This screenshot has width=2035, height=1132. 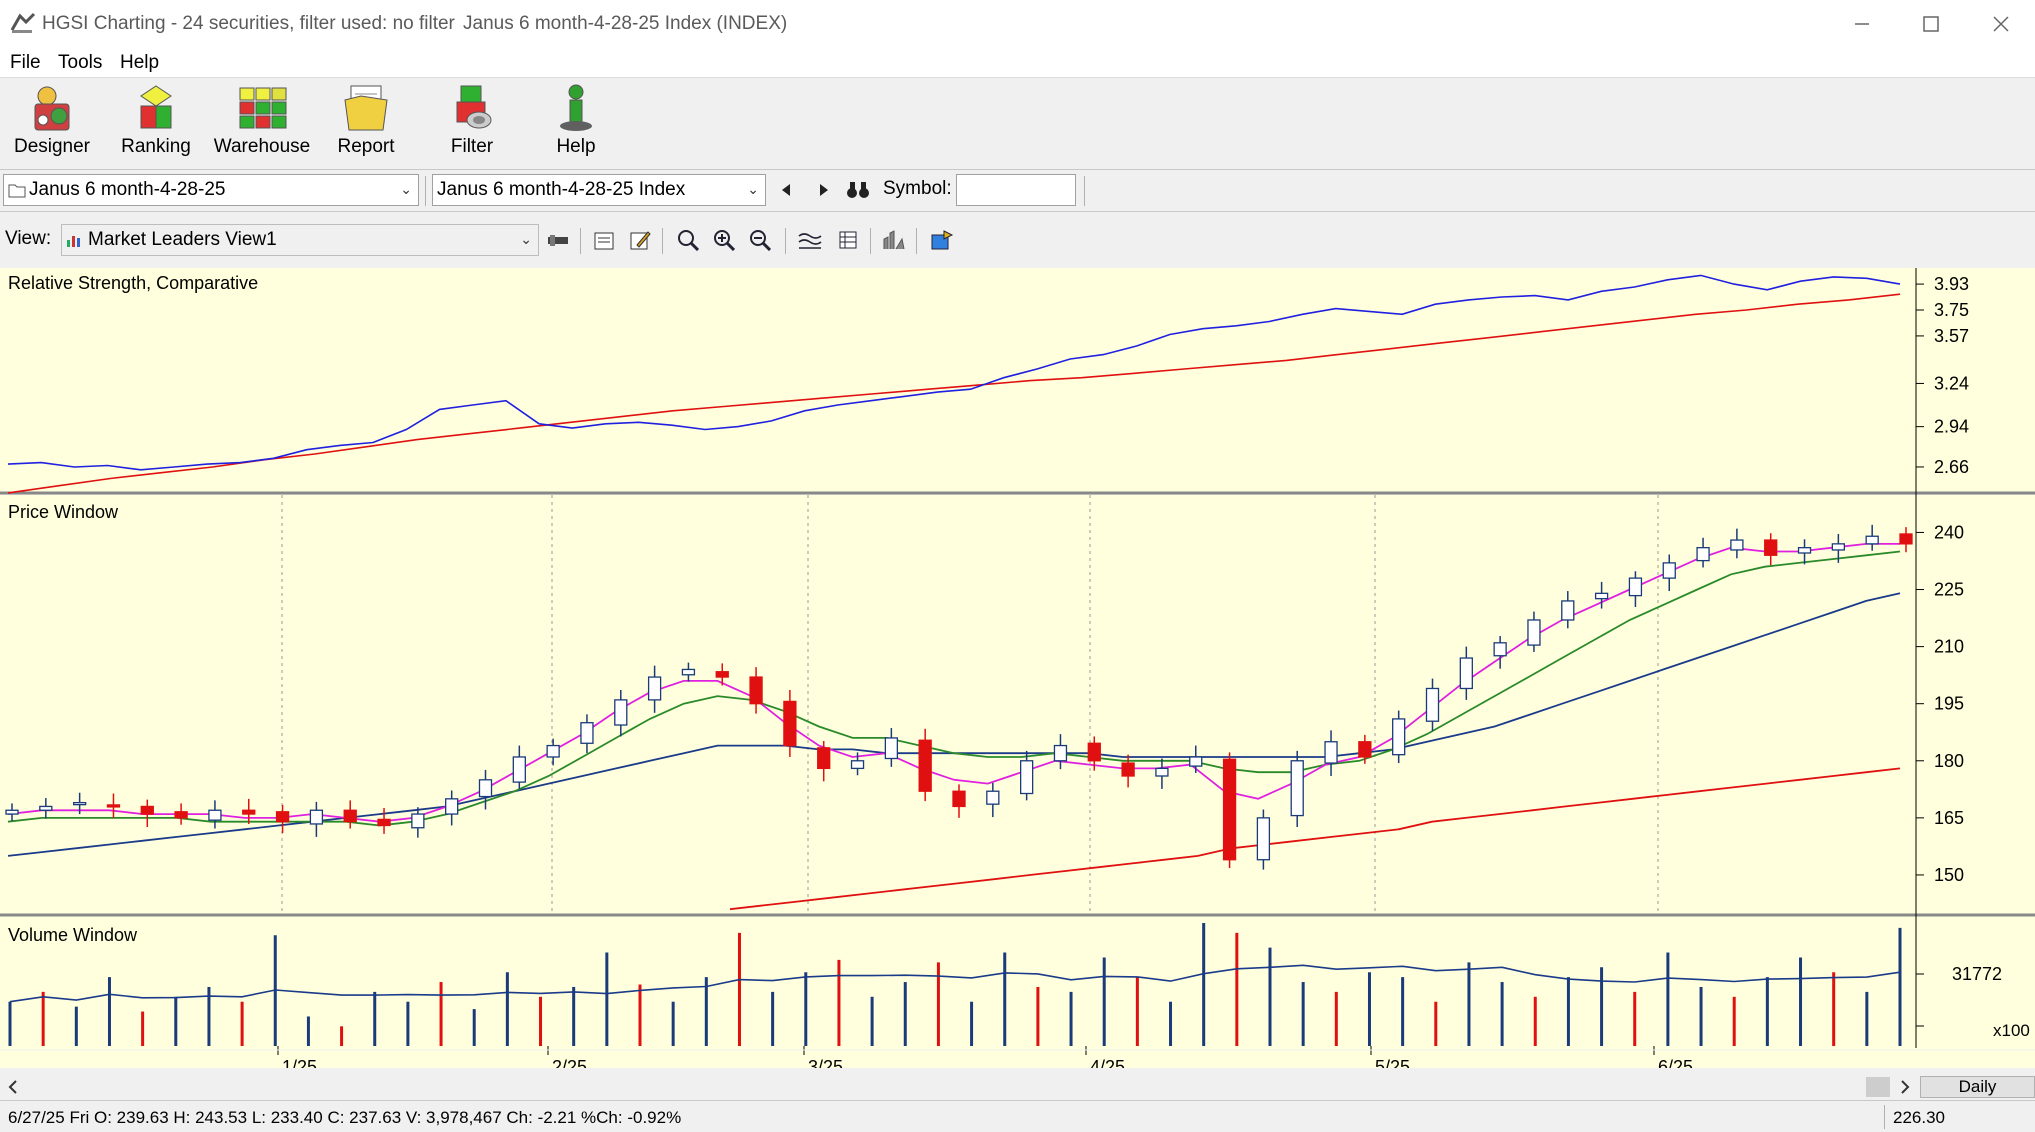 What do you see at coordinates (1951, 467) in the screenshot?
I see `rs-tick-label: 2.66` at bounding box center [1951, 467].